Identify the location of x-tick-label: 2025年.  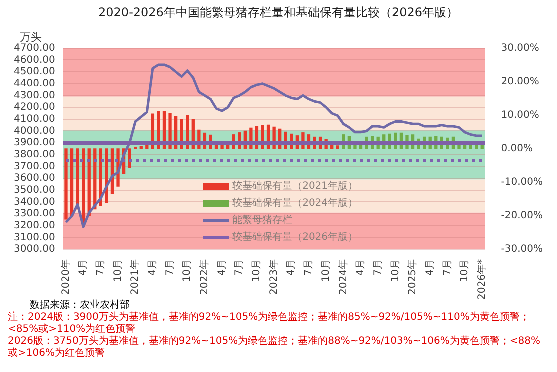
(412, 278).